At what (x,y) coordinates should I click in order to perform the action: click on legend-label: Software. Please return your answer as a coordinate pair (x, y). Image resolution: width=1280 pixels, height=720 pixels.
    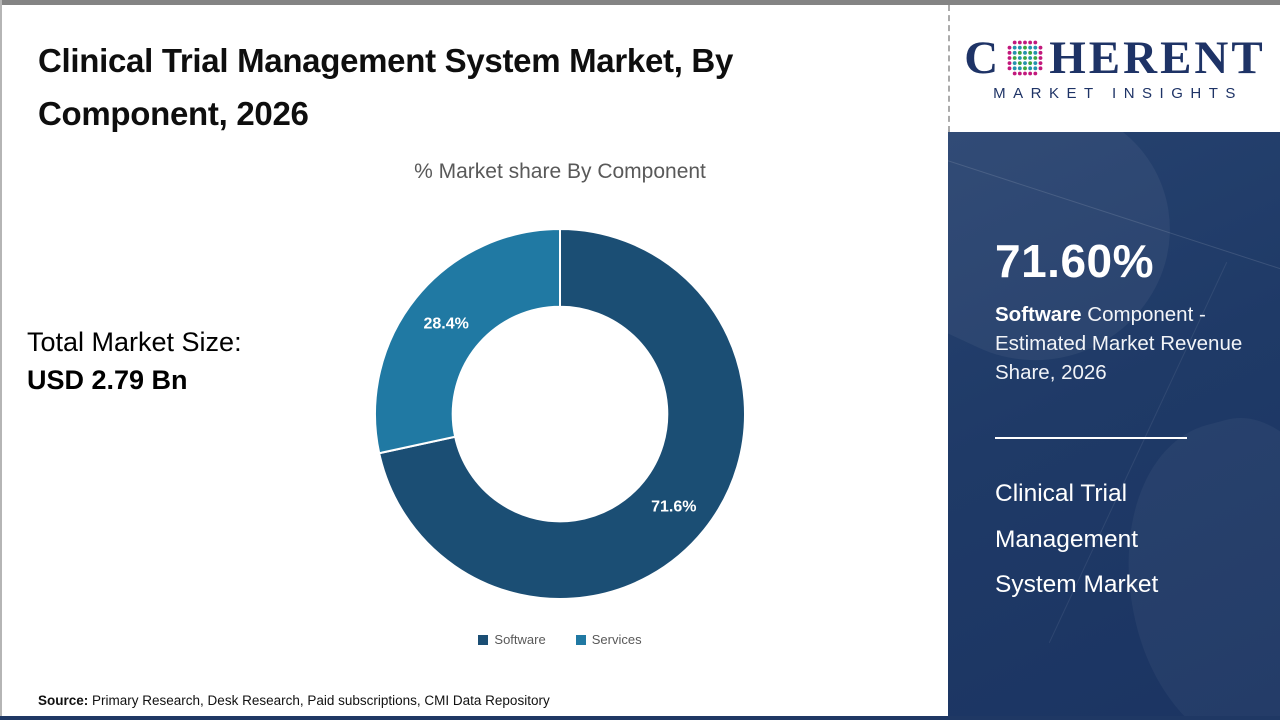
    Looking at the image, I should click on (520, 639).